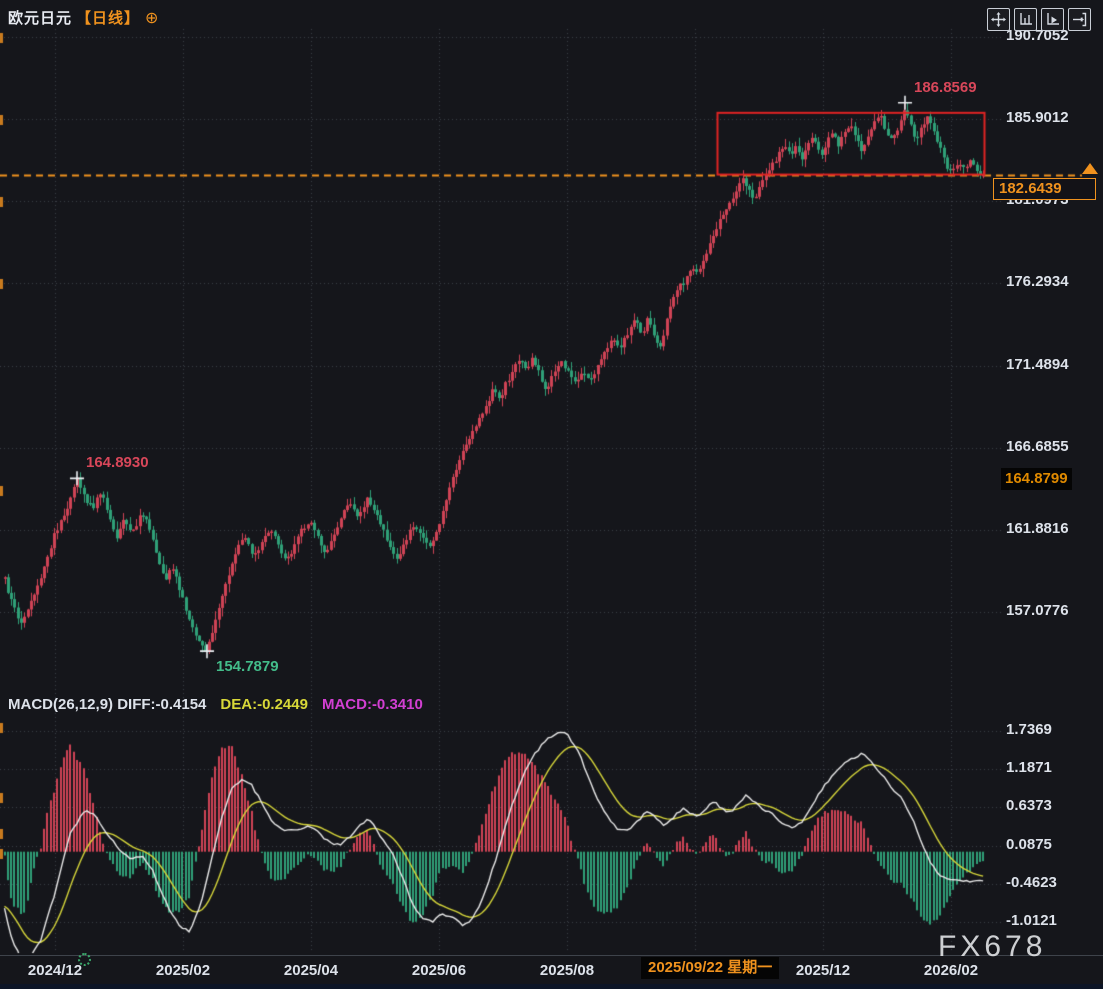 The height and width of the screenshot is (989, 1103). Describe the element at coordinates (992, 946) in the screenshot. I see `watermark: FX678` at that location.